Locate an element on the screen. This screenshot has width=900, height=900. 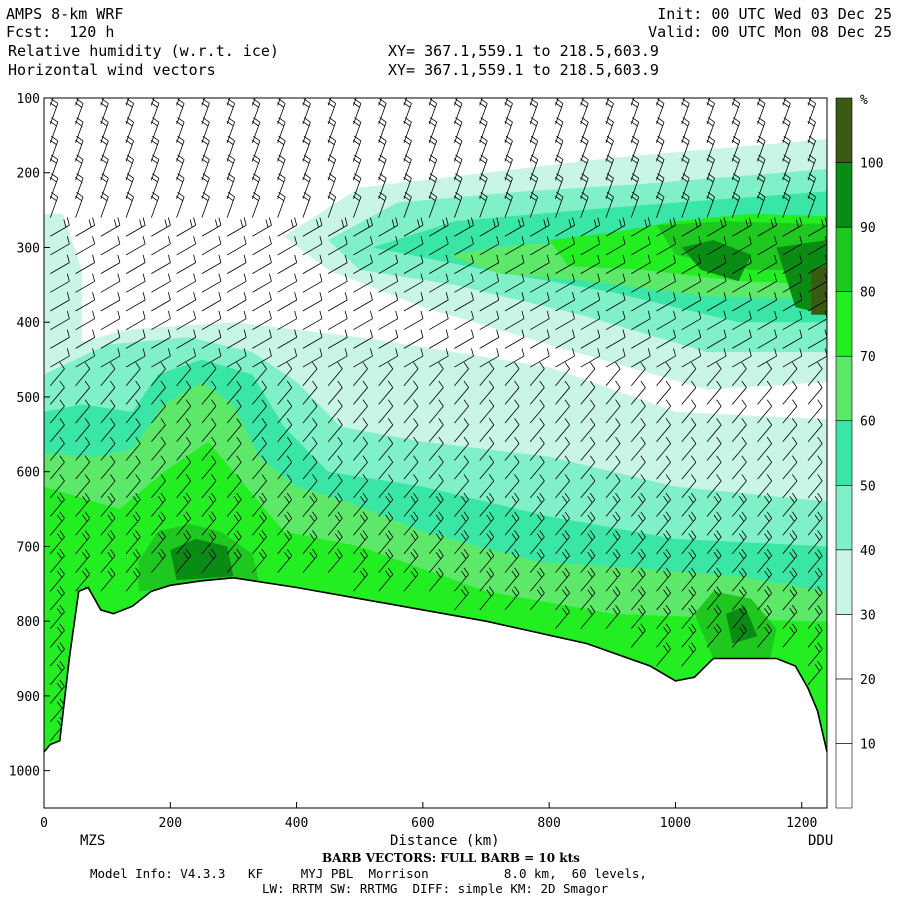
colorbar-unit: % is located at coordinates (864, 100).